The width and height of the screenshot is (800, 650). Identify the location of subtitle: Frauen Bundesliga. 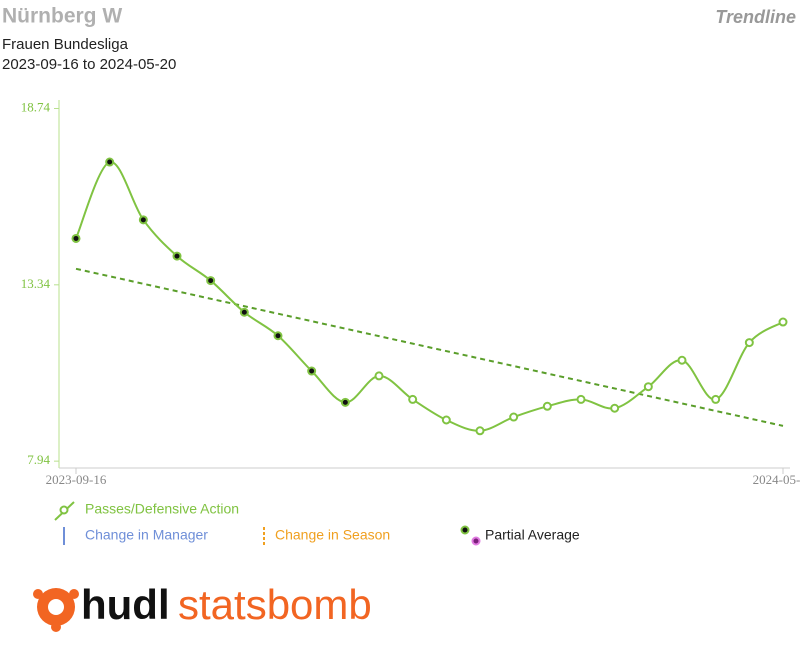
(65, 44).